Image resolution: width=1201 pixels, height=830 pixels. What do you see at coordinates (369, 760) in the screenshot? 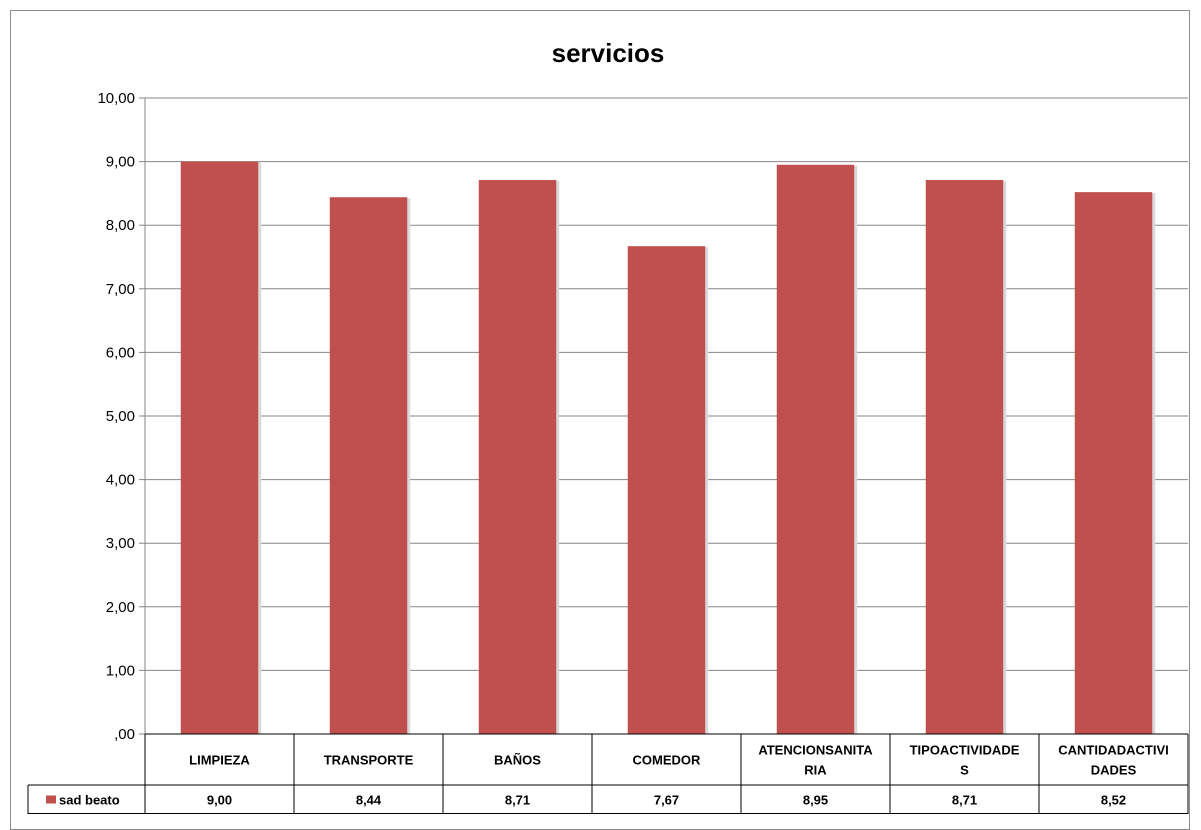
I see `x-category-label: TRANSPORTE` at bounding box center [369, 760].